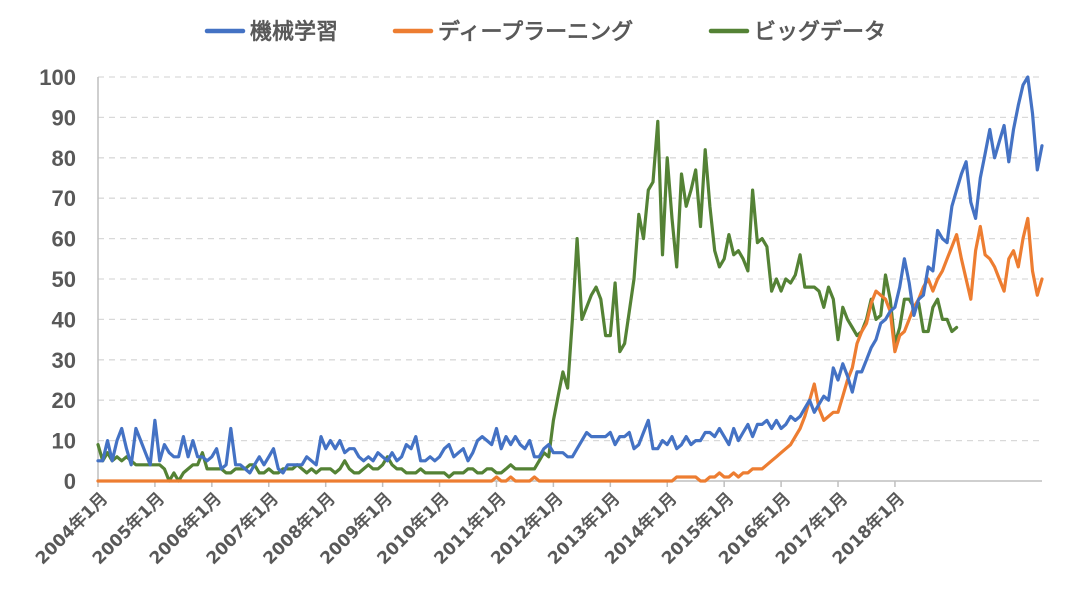 The image size is (1087, 610). I want to click on y-tick-label-80: 80, so click(64, 158).